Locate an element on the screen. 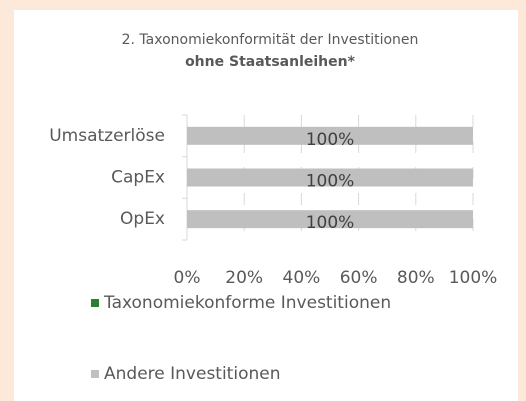 The height and width of the screenshot is (401, 526). x-tick-label: 40% is located at coordinates (302, 278).